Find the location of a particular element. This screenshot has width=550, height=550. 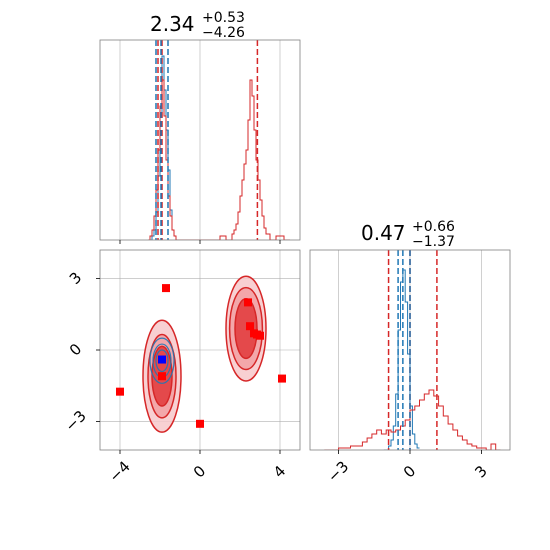

joint-ytick-label-1: 0 is located at coordinates (75, 349).